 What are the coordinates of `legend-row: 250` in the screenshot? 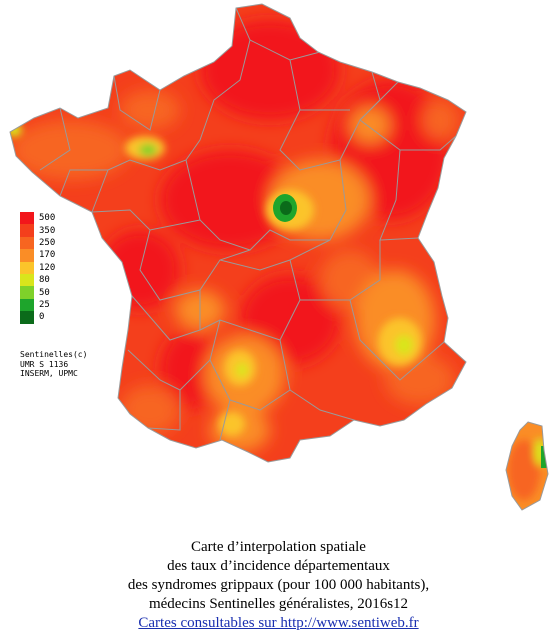 It's located at (52, 243).